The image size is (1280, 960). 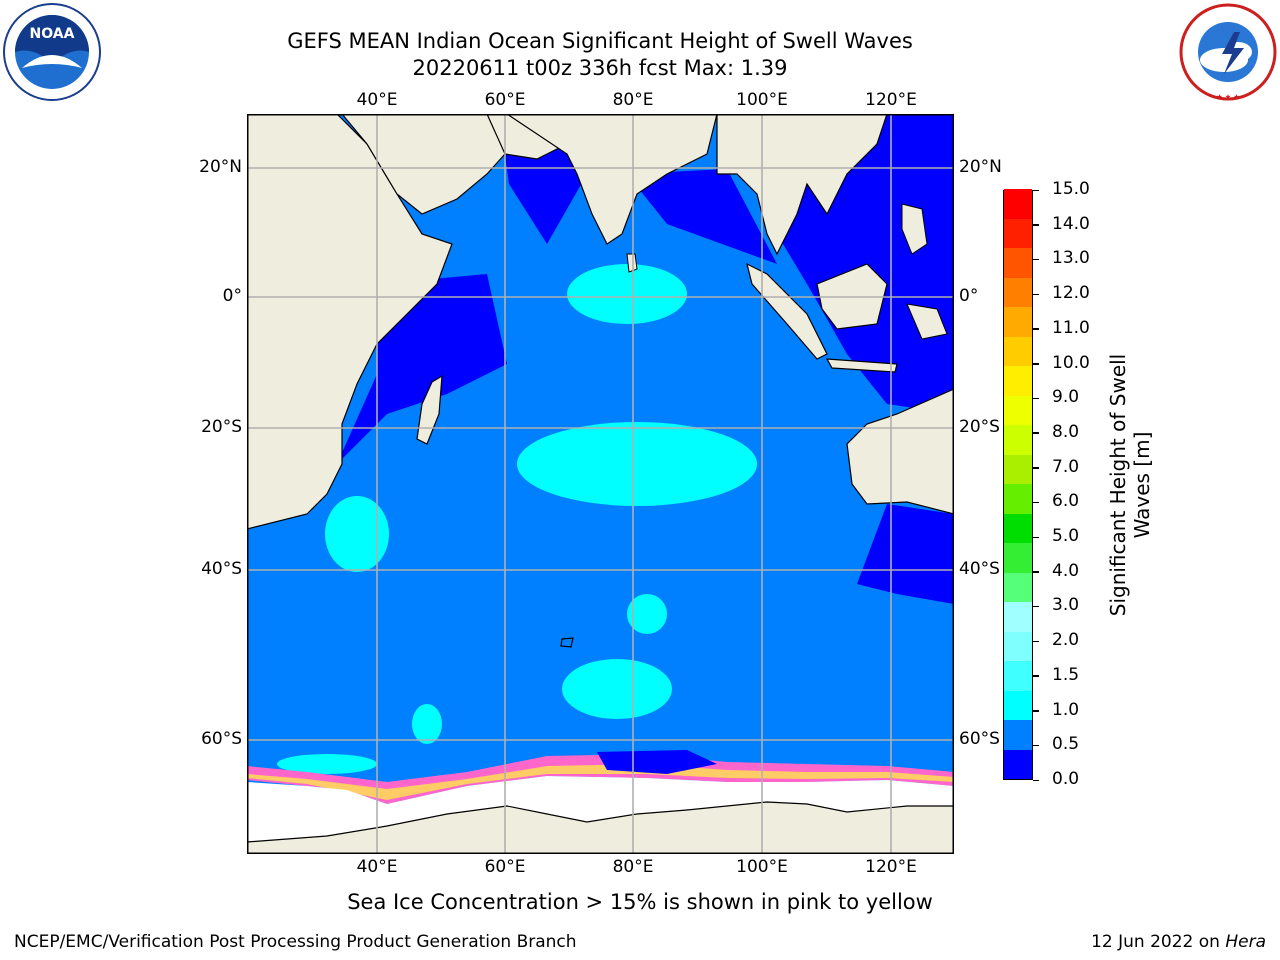 I want to click on colorbar-label-line2: Waves [m], so click(x=1142, y=485).